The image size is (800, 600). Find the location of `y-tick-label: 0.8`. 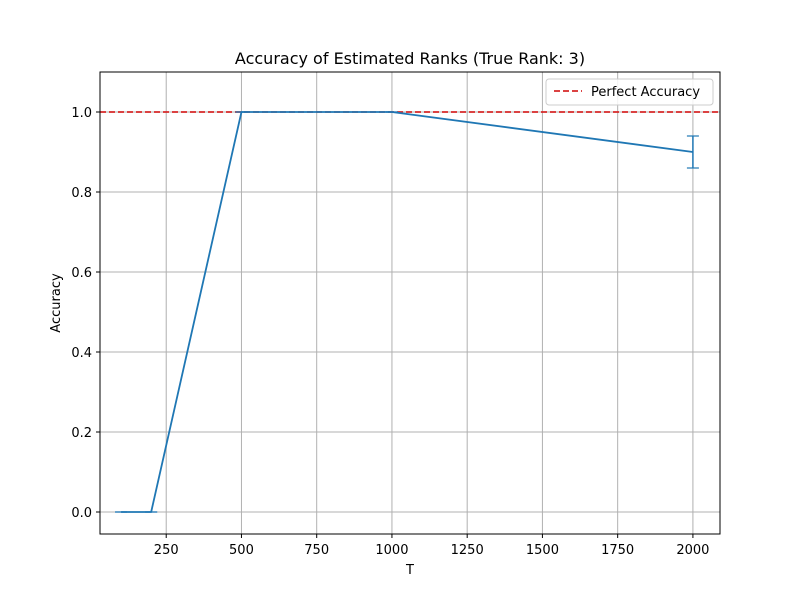

y-tick-label: 0.8 is located at coordinates (81, 193).